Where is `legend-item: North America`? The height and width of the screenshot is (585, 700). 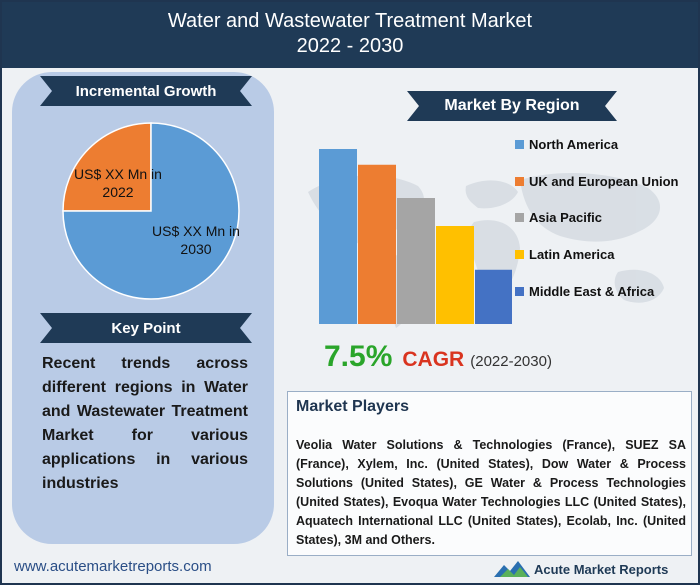
legend-item: North America is located at coordinates (566, 144).